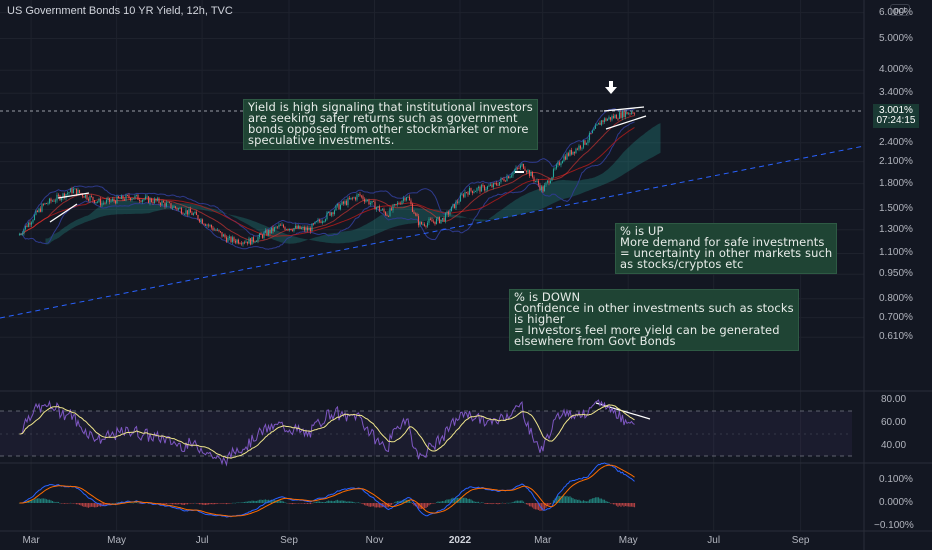 This screenshot has height=550, width=932. What do you see at coordinates (900, 10) in the screenshot?
I see `unit-toggle-button: pct` at bounding box center [900, 10].